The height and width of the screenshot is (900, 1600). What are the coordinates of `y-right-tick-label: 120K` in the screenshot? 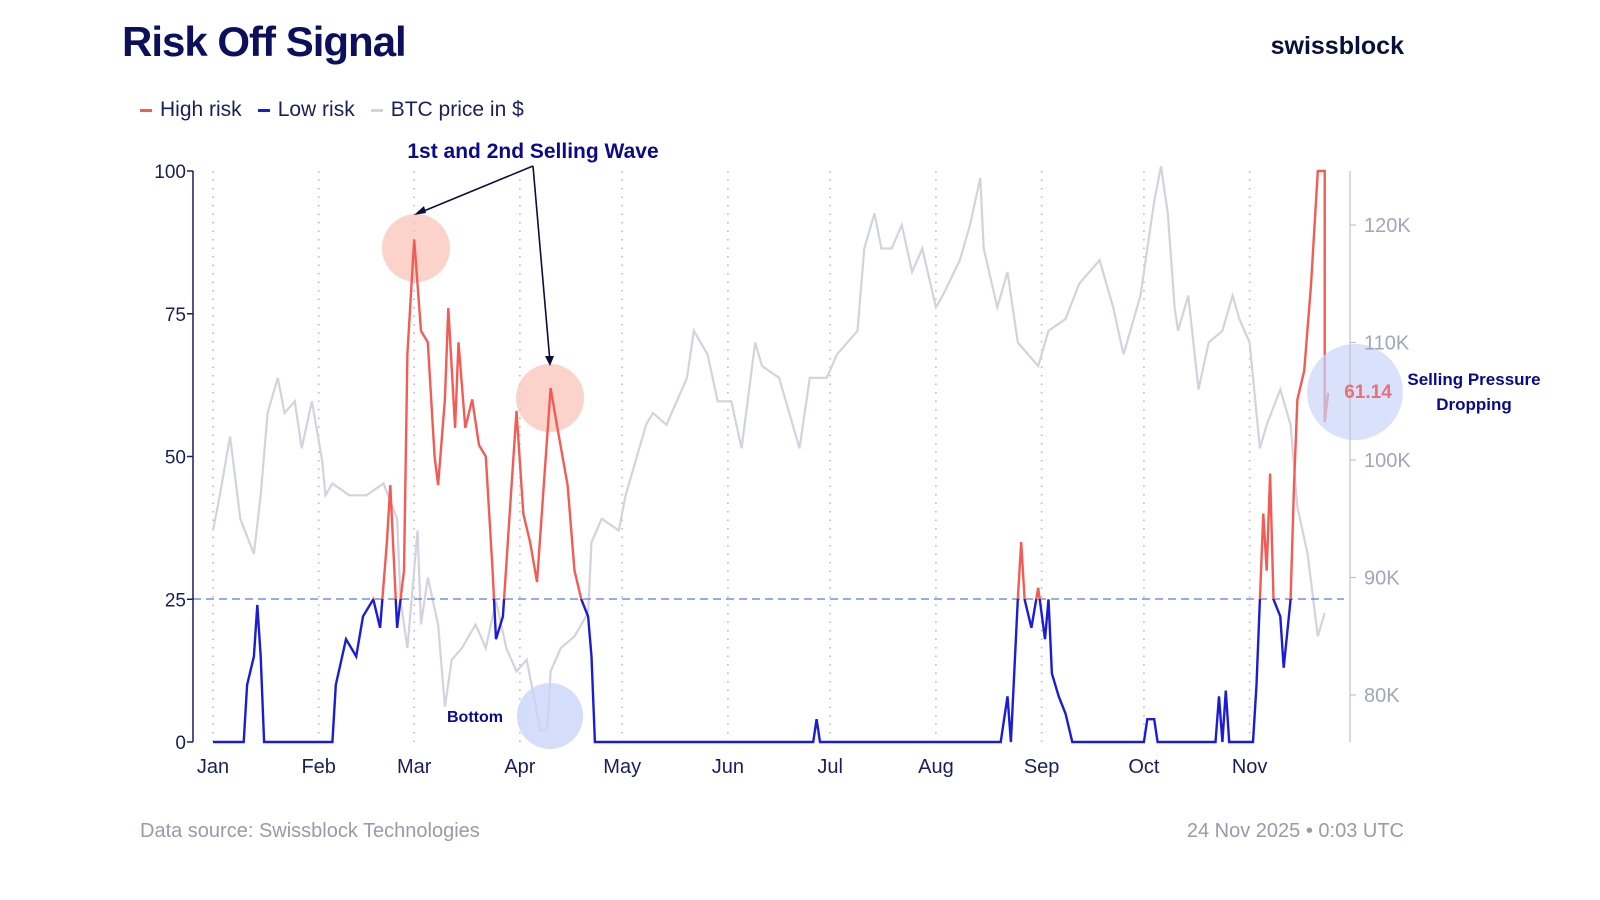 It's located at (1387, 226).